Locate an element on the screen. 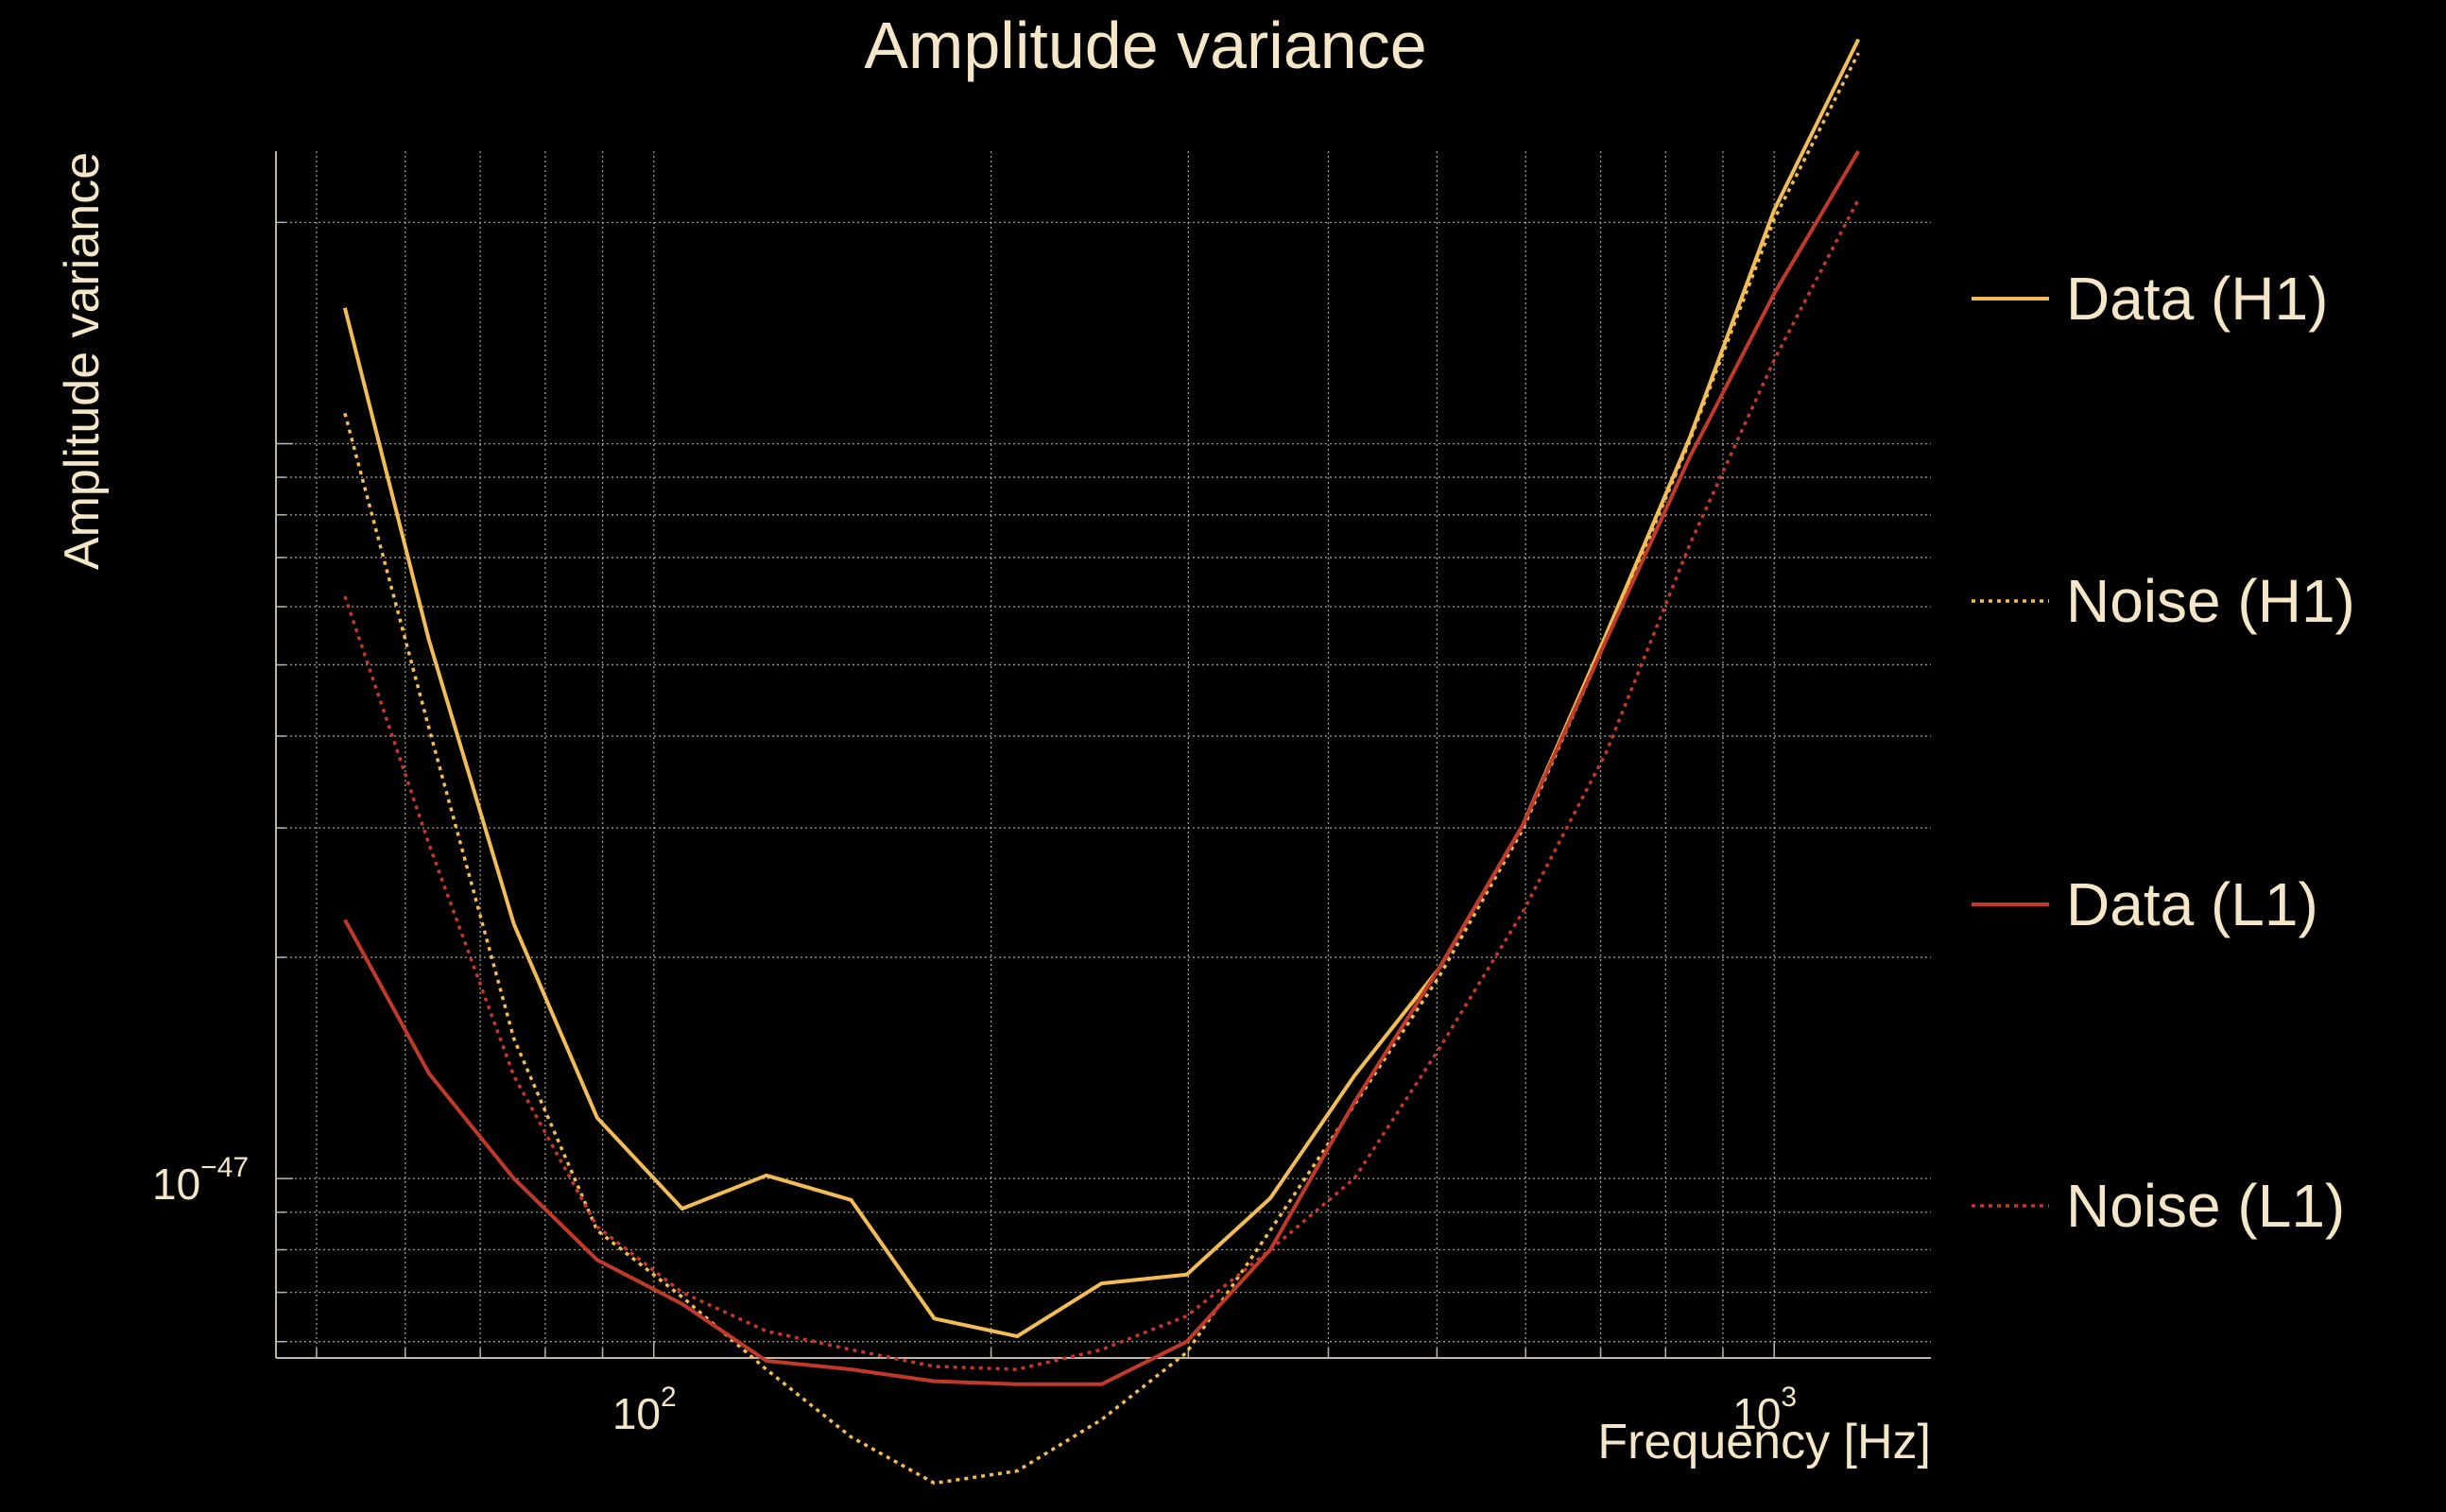 The height and width of the screenshot is (1512, 2446). chart-title: Amplitude variance is located at coordinates (1145, 45).